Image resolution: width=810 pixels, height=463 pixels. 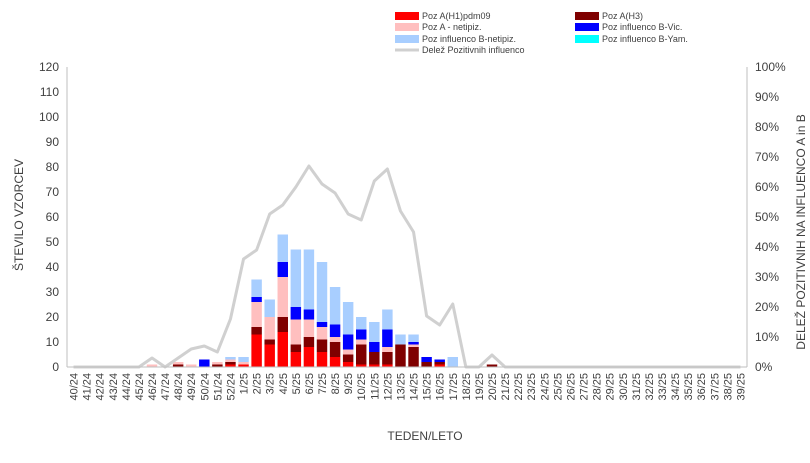 I want to click on x-tick-label: 14/25, so click(x=415, y=387).